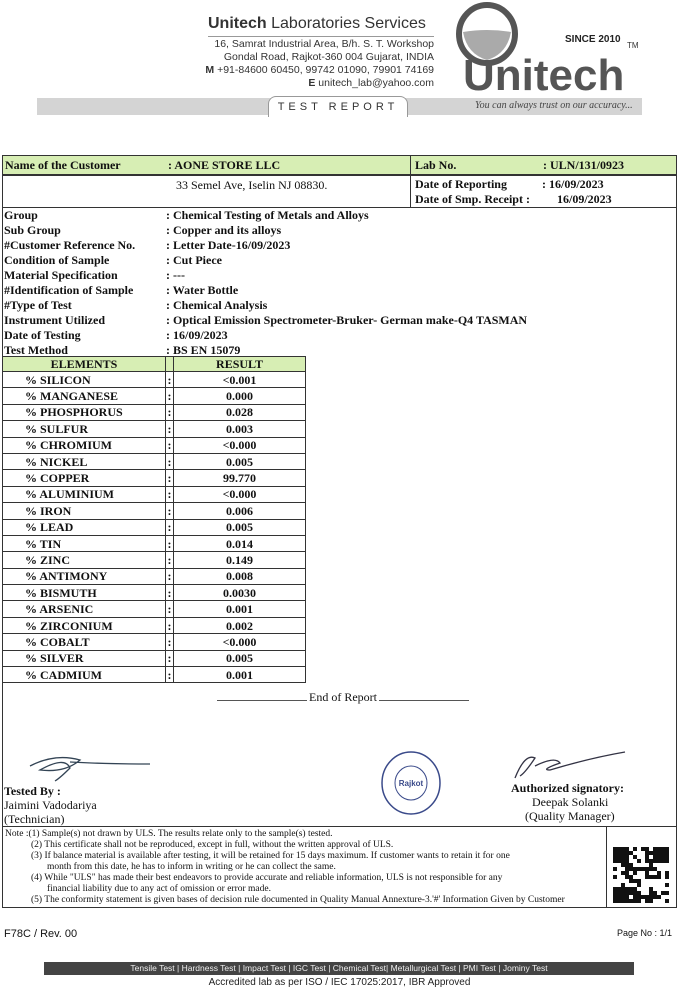  What do you see at coordinates (567, 788) in the screenshot?
I see `signatory-label: Authorized signatory:` at bounding box center [567, 788].